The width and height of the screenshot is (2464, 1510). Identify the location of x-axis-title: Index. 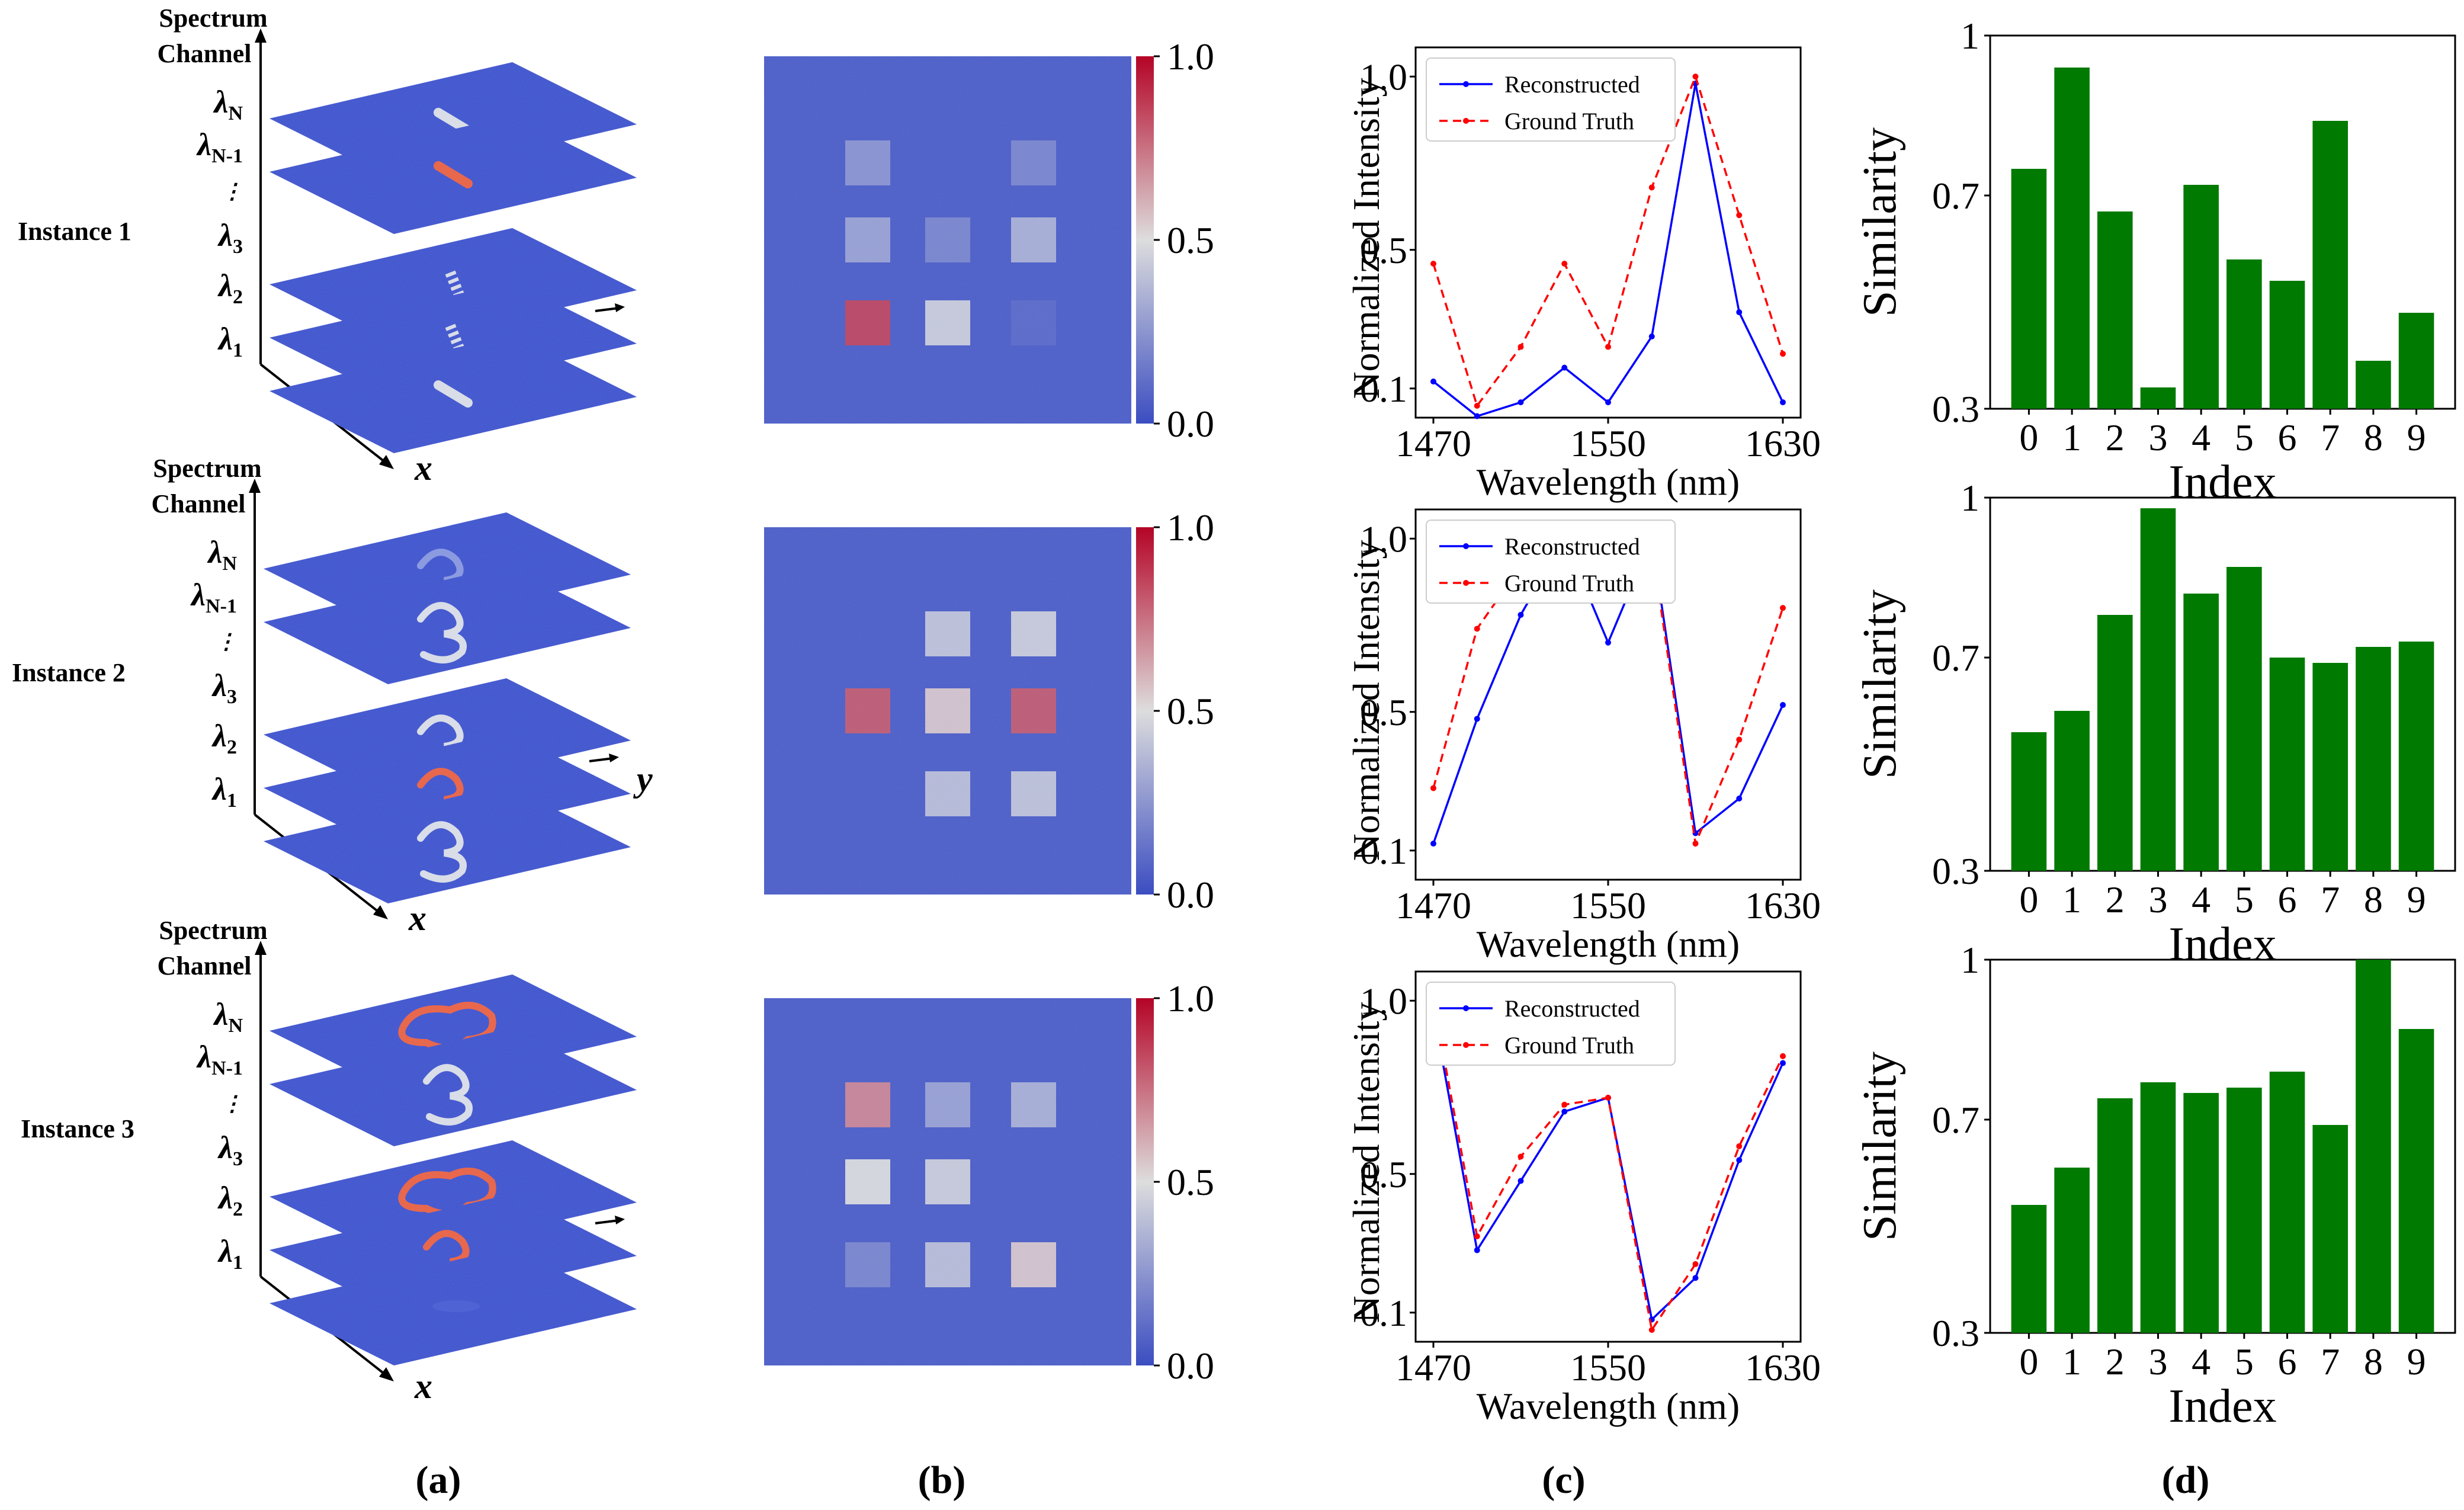
(2222, 1406).